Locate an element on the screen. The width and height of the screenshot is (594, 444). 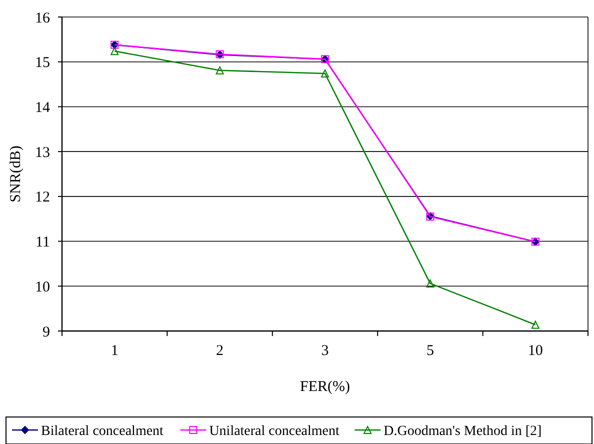
legend-label: D.Goodman's Method in [2] is located at coordinates (463, 431).